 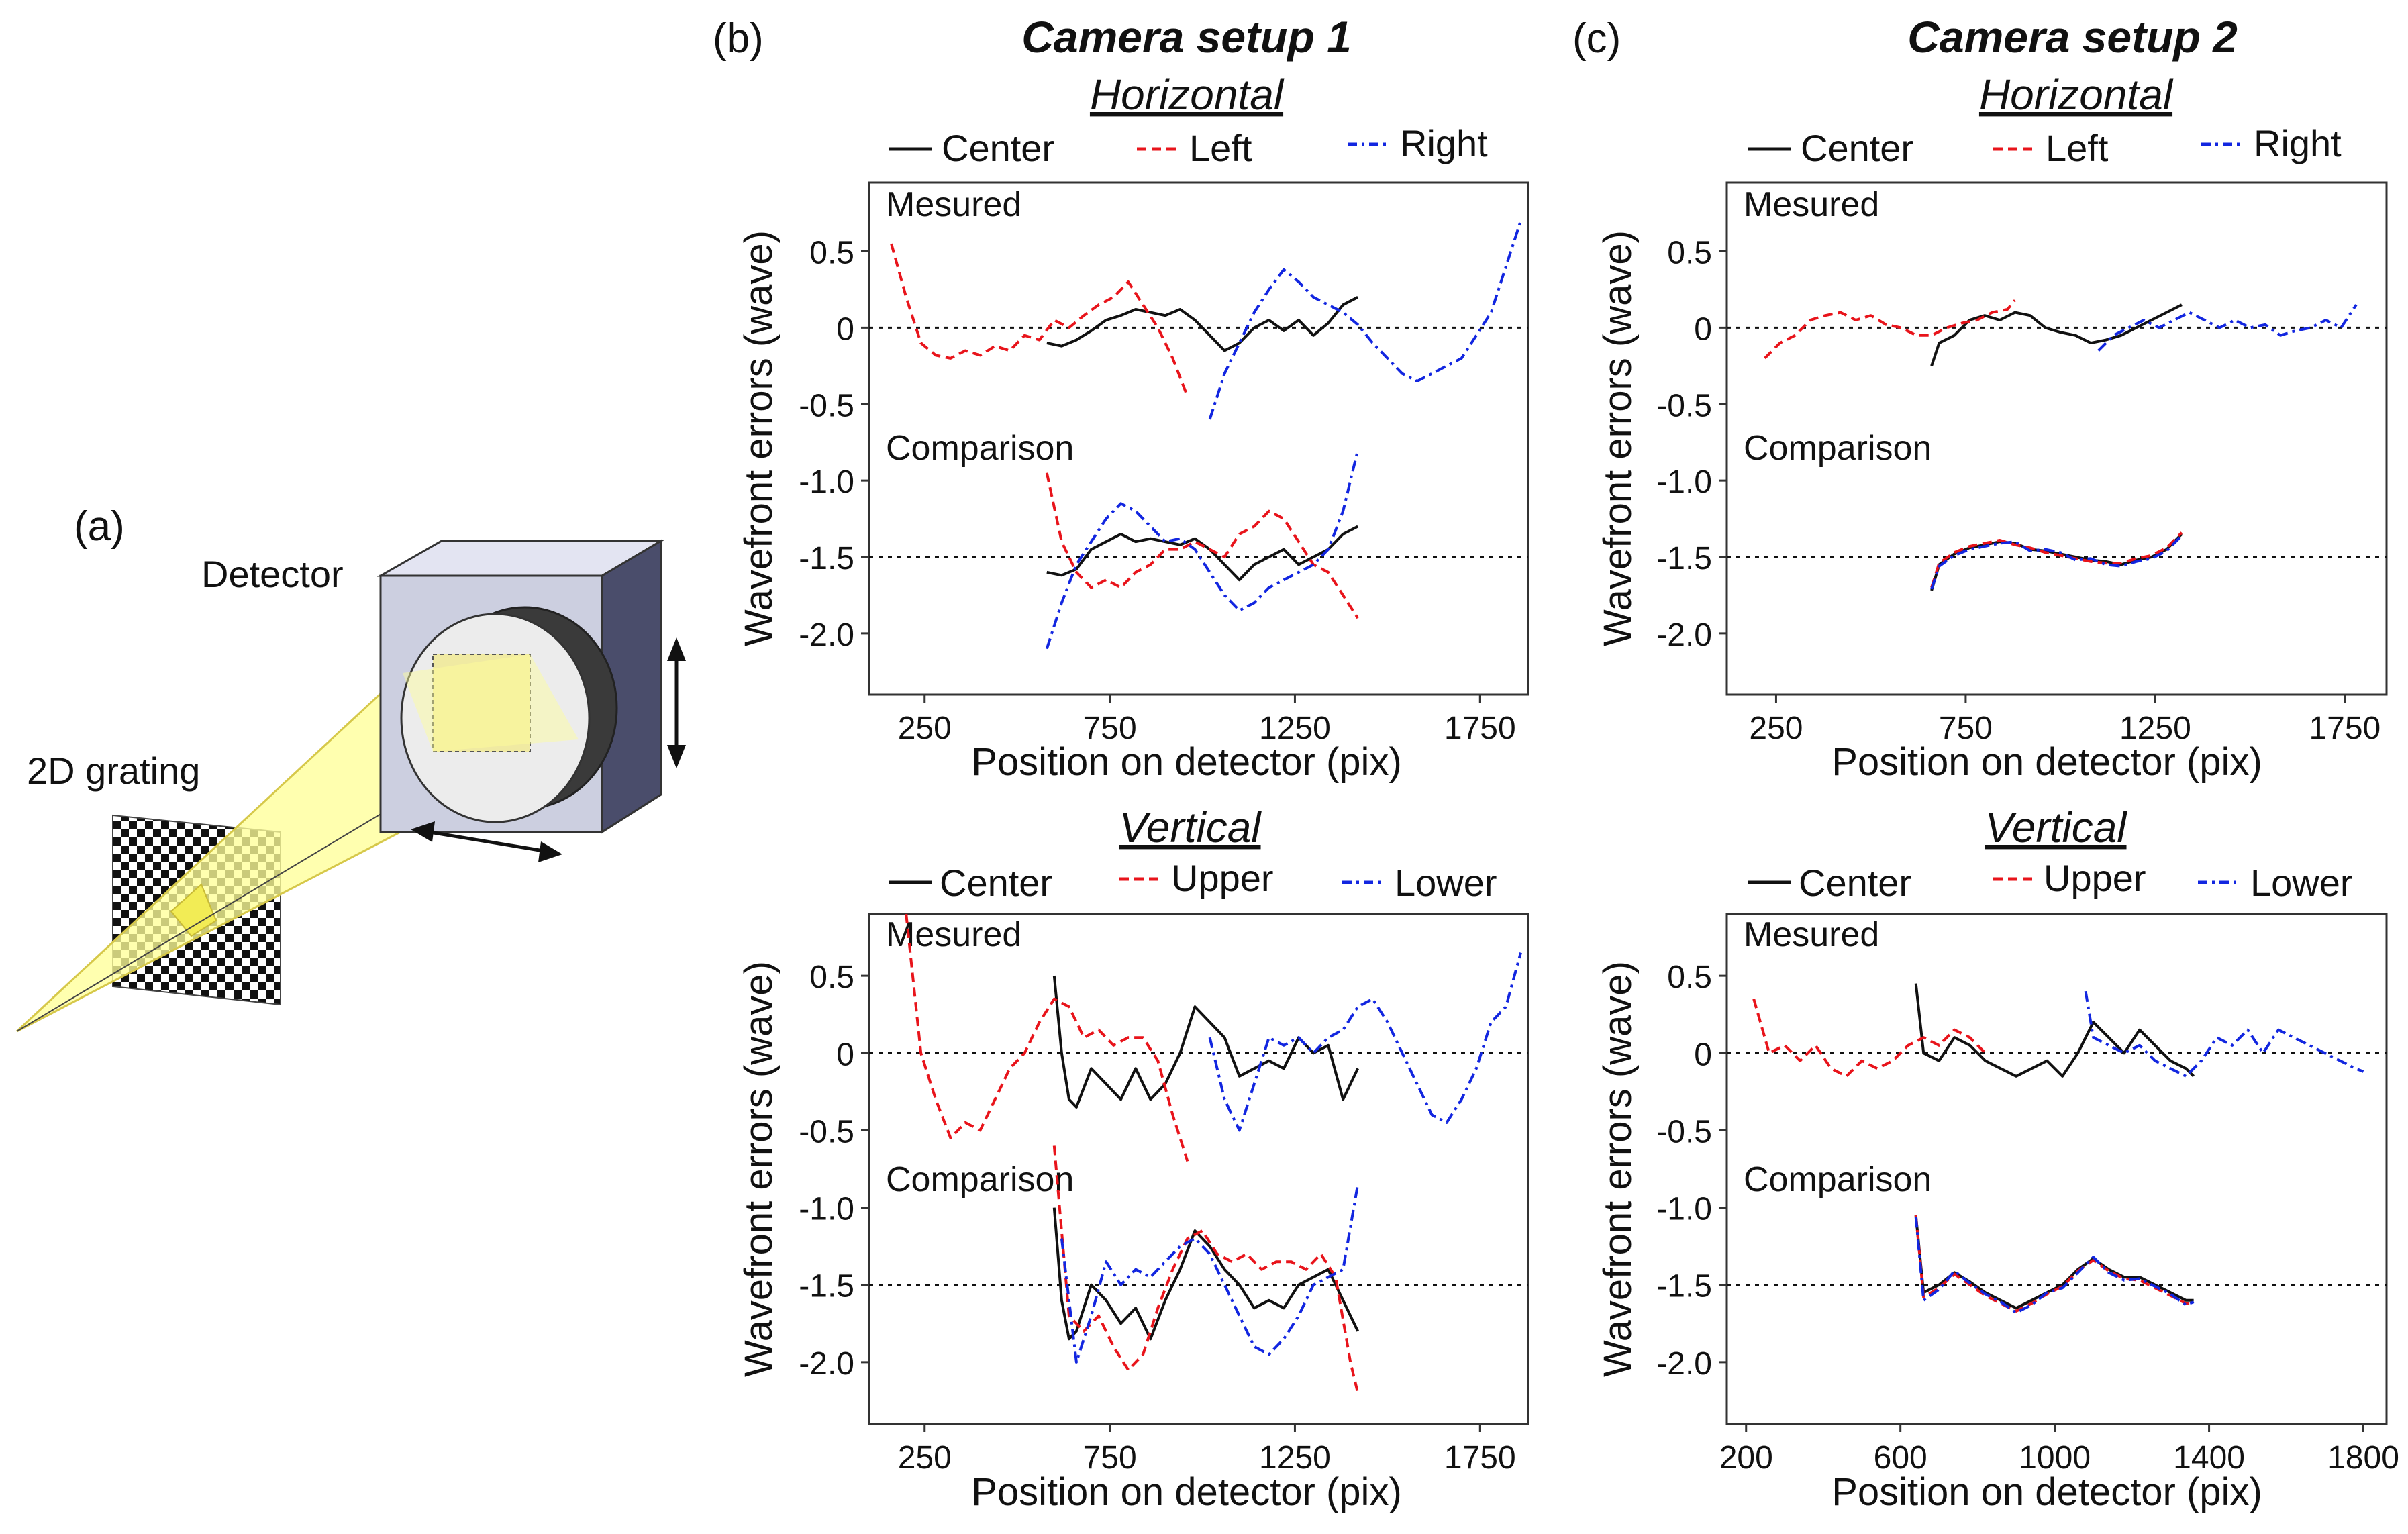 What do you see at coordinates (193, 910) in the screenshot?
I see `beam-spot` at bounding box center [193, 910].